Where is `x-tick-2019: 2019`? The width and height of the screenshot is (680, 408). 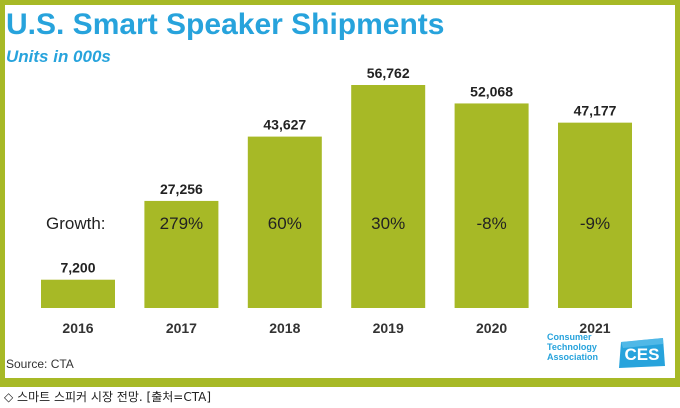
x-tick-2019: 2019 is located at coordinates (388, 328).